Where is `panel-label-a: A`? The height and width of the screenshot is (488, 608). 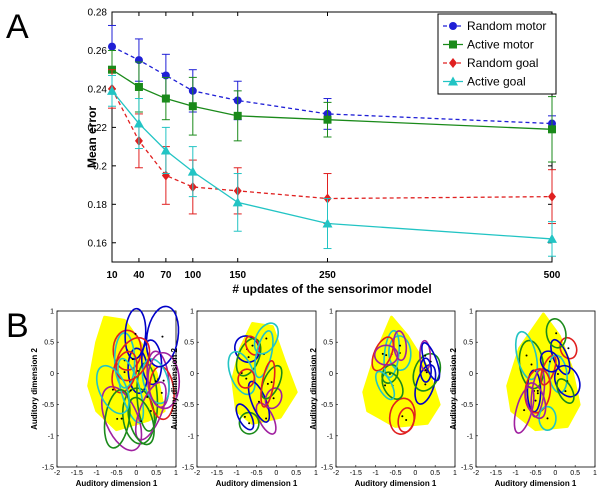 panel-label-a: A is located at coordinates (17, 27).